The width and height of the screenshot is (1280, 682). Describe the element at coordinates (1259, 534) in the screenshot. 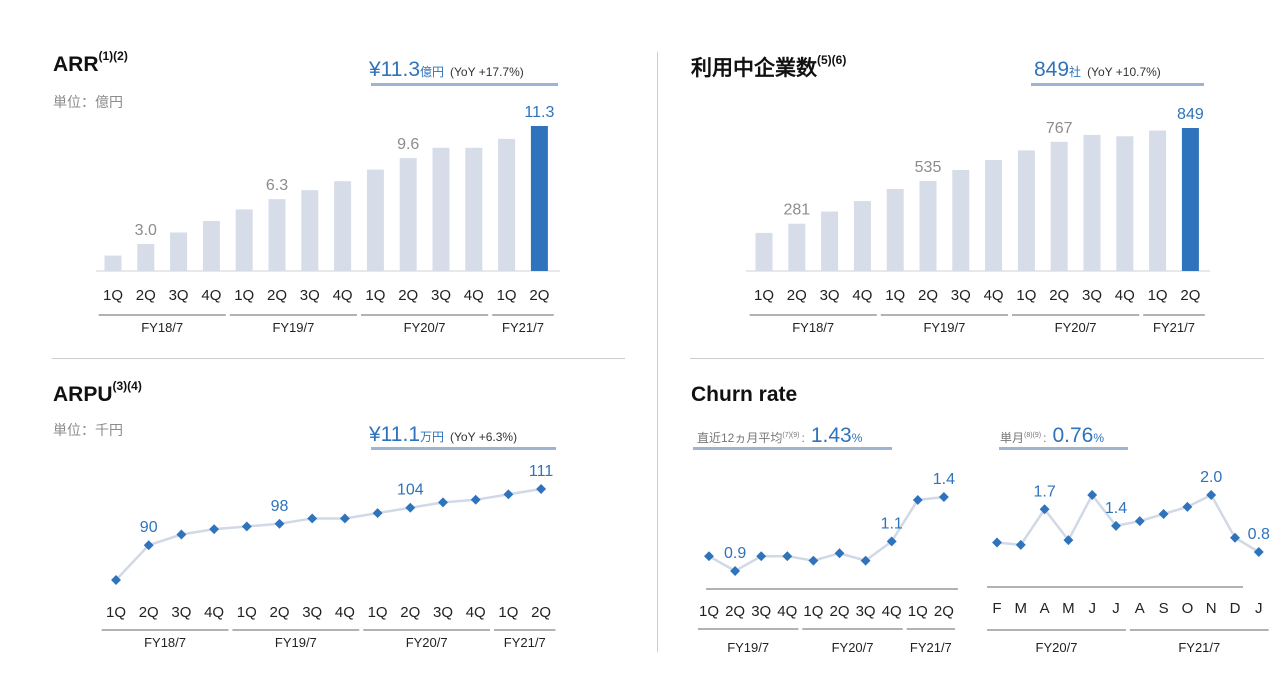

I see `data-label-churn_monthly: 0.8` at that location.